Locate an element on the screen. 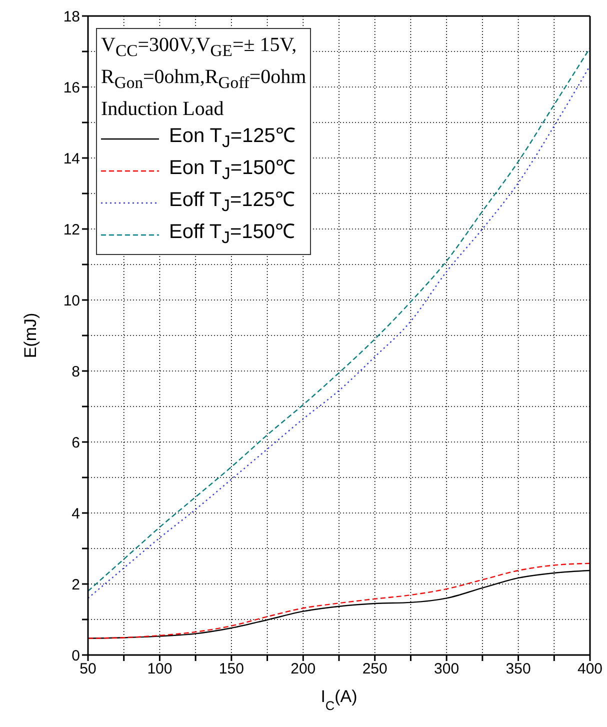 Image resolution: width=607 pixels, height=727 pixels. legend-label: Eoff T$_{J}$=150℃ is located at coordinates (232, 234).